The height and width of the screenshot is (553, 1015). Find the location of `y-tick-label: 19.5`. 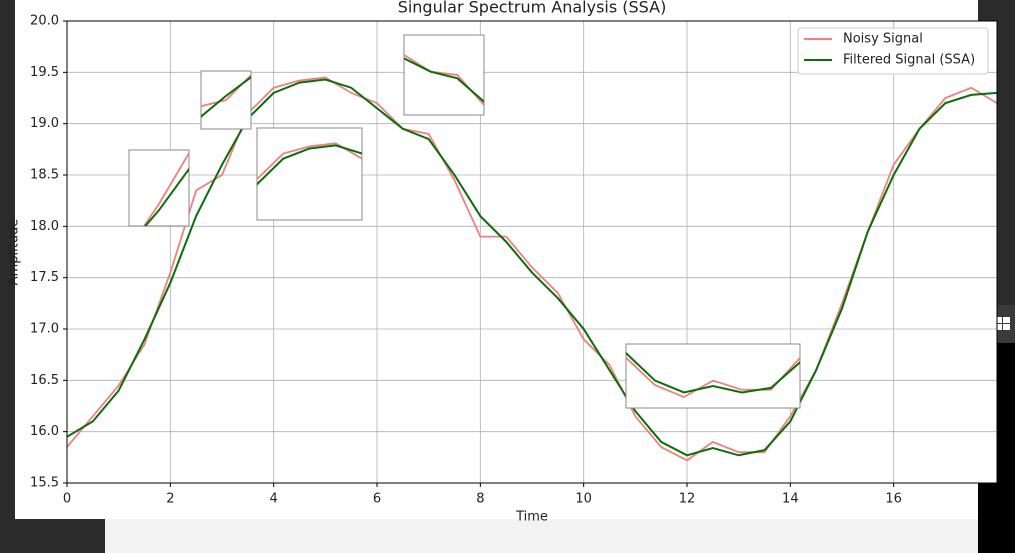

y-tick-label: 19.5 is located at coordinates (44, 72).